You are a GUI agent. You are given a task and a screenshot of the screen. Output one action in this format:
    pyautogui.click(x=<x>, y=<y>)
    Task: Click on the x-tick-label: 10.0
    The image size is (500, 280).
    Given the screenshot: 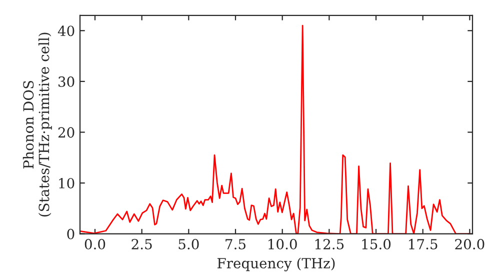 What is the action you would take?
    pyautogui.click(x=282, y=244)
    